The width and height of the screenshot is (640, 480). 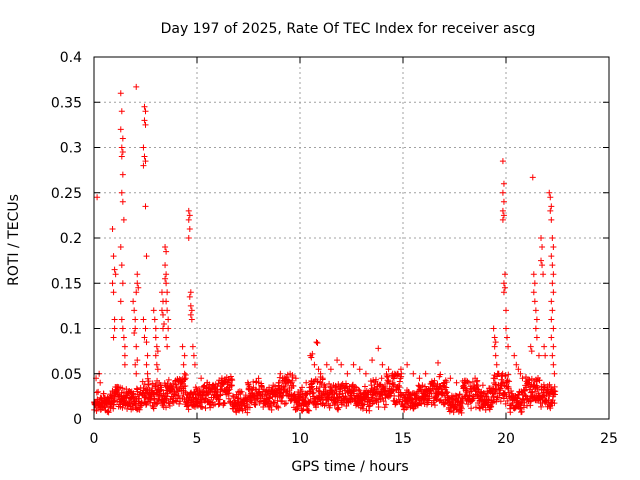 I want to click on x-tick-label: 0, so click(x=94, y=439).